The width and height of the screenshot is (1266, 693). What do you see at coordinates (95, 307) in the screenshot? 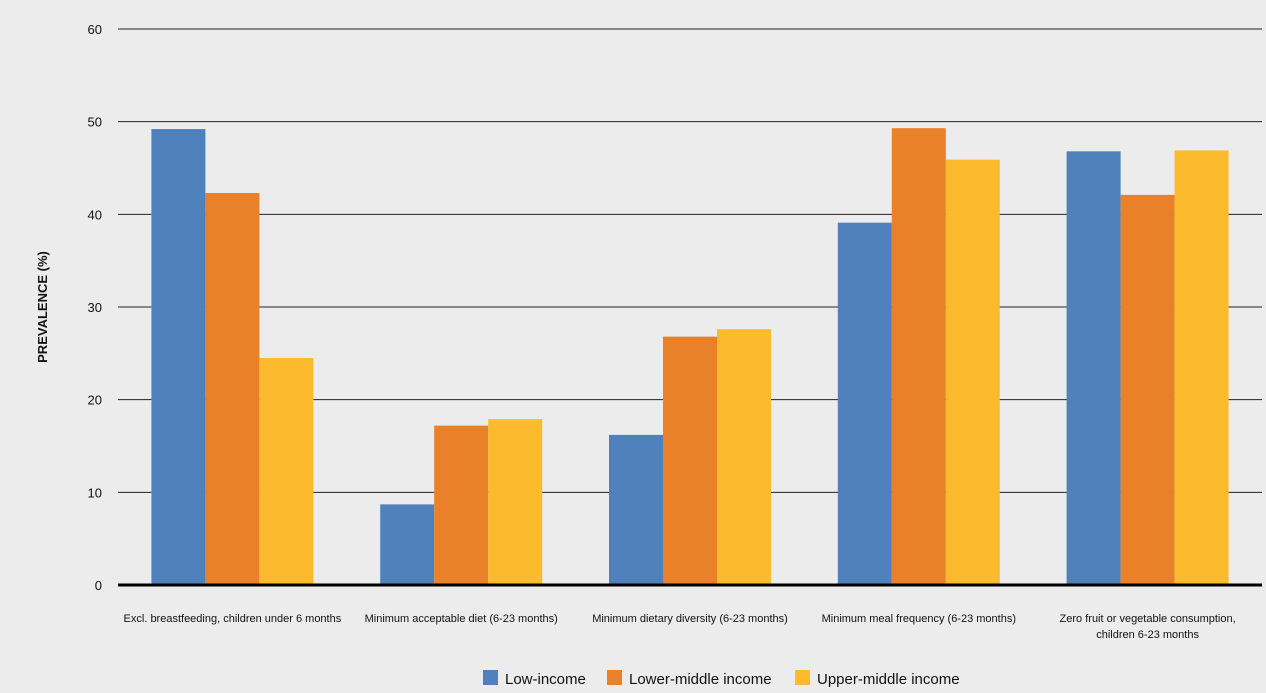
I see `y-tick-label: 30` at bounding box center [95, 307].